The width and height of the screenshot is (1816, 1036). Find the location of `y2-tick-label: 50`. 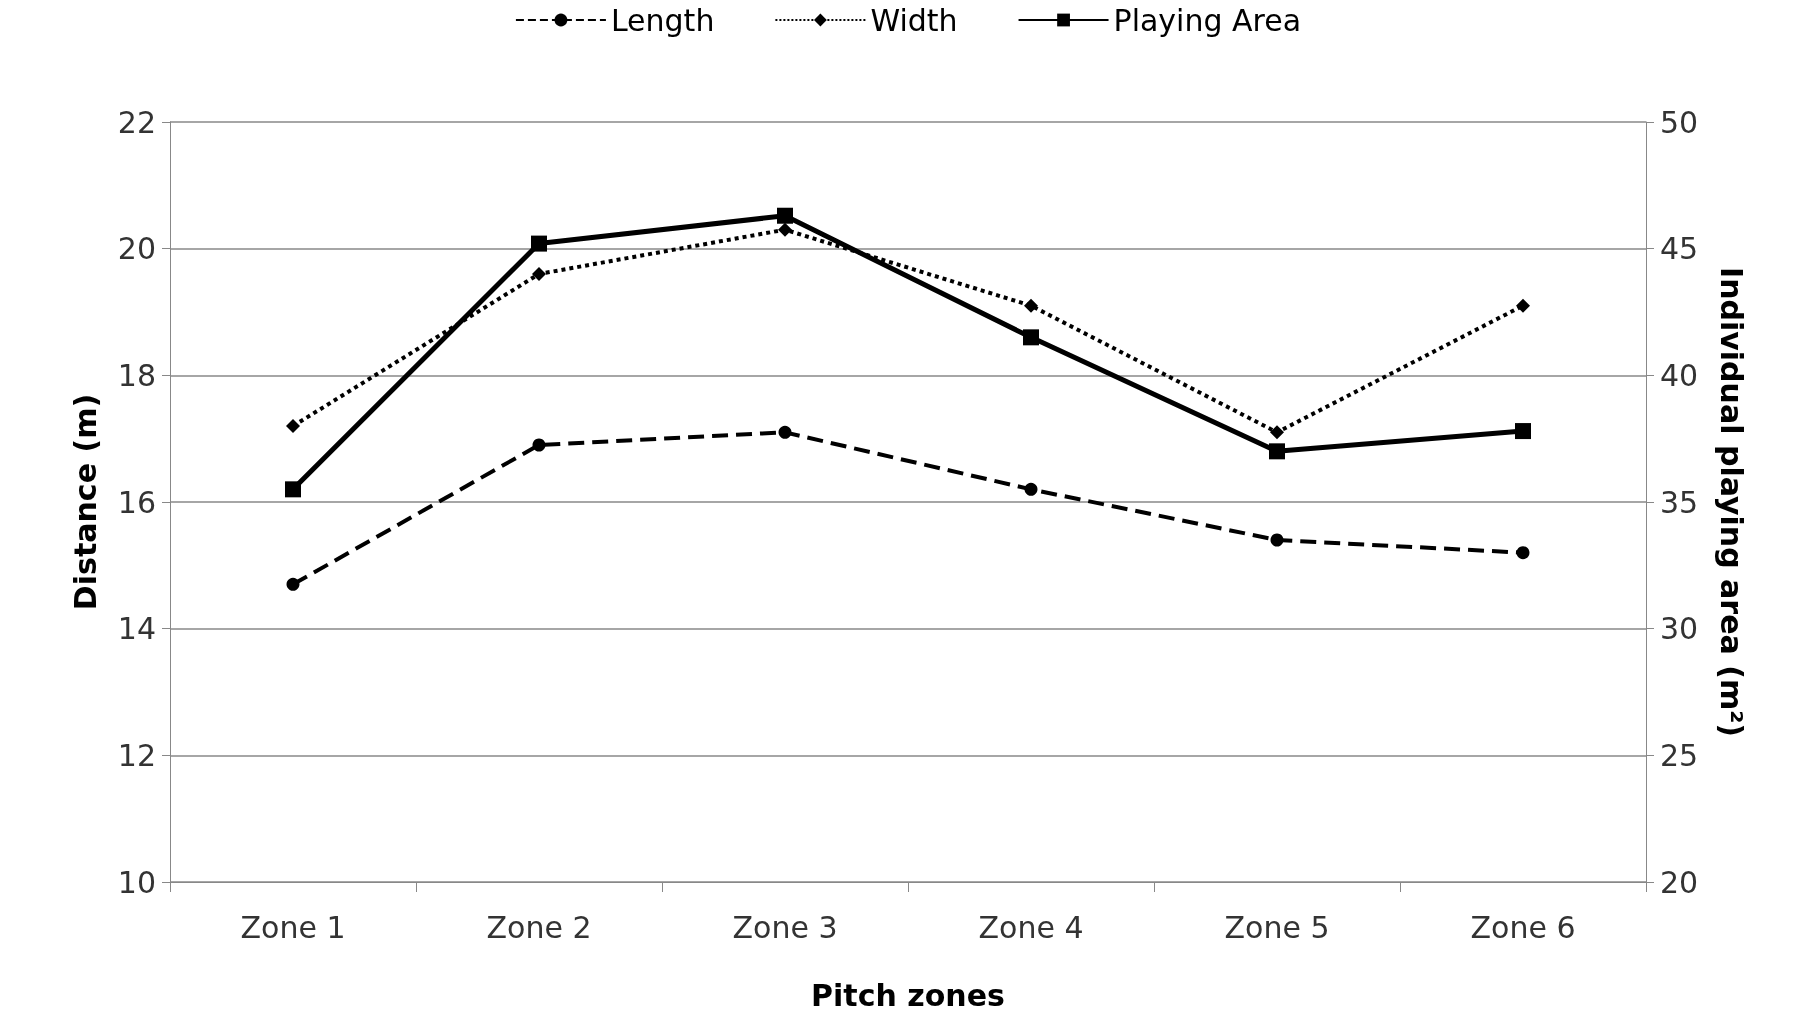

y2-tick-label: 50 is located at coordinates (1679, 122).